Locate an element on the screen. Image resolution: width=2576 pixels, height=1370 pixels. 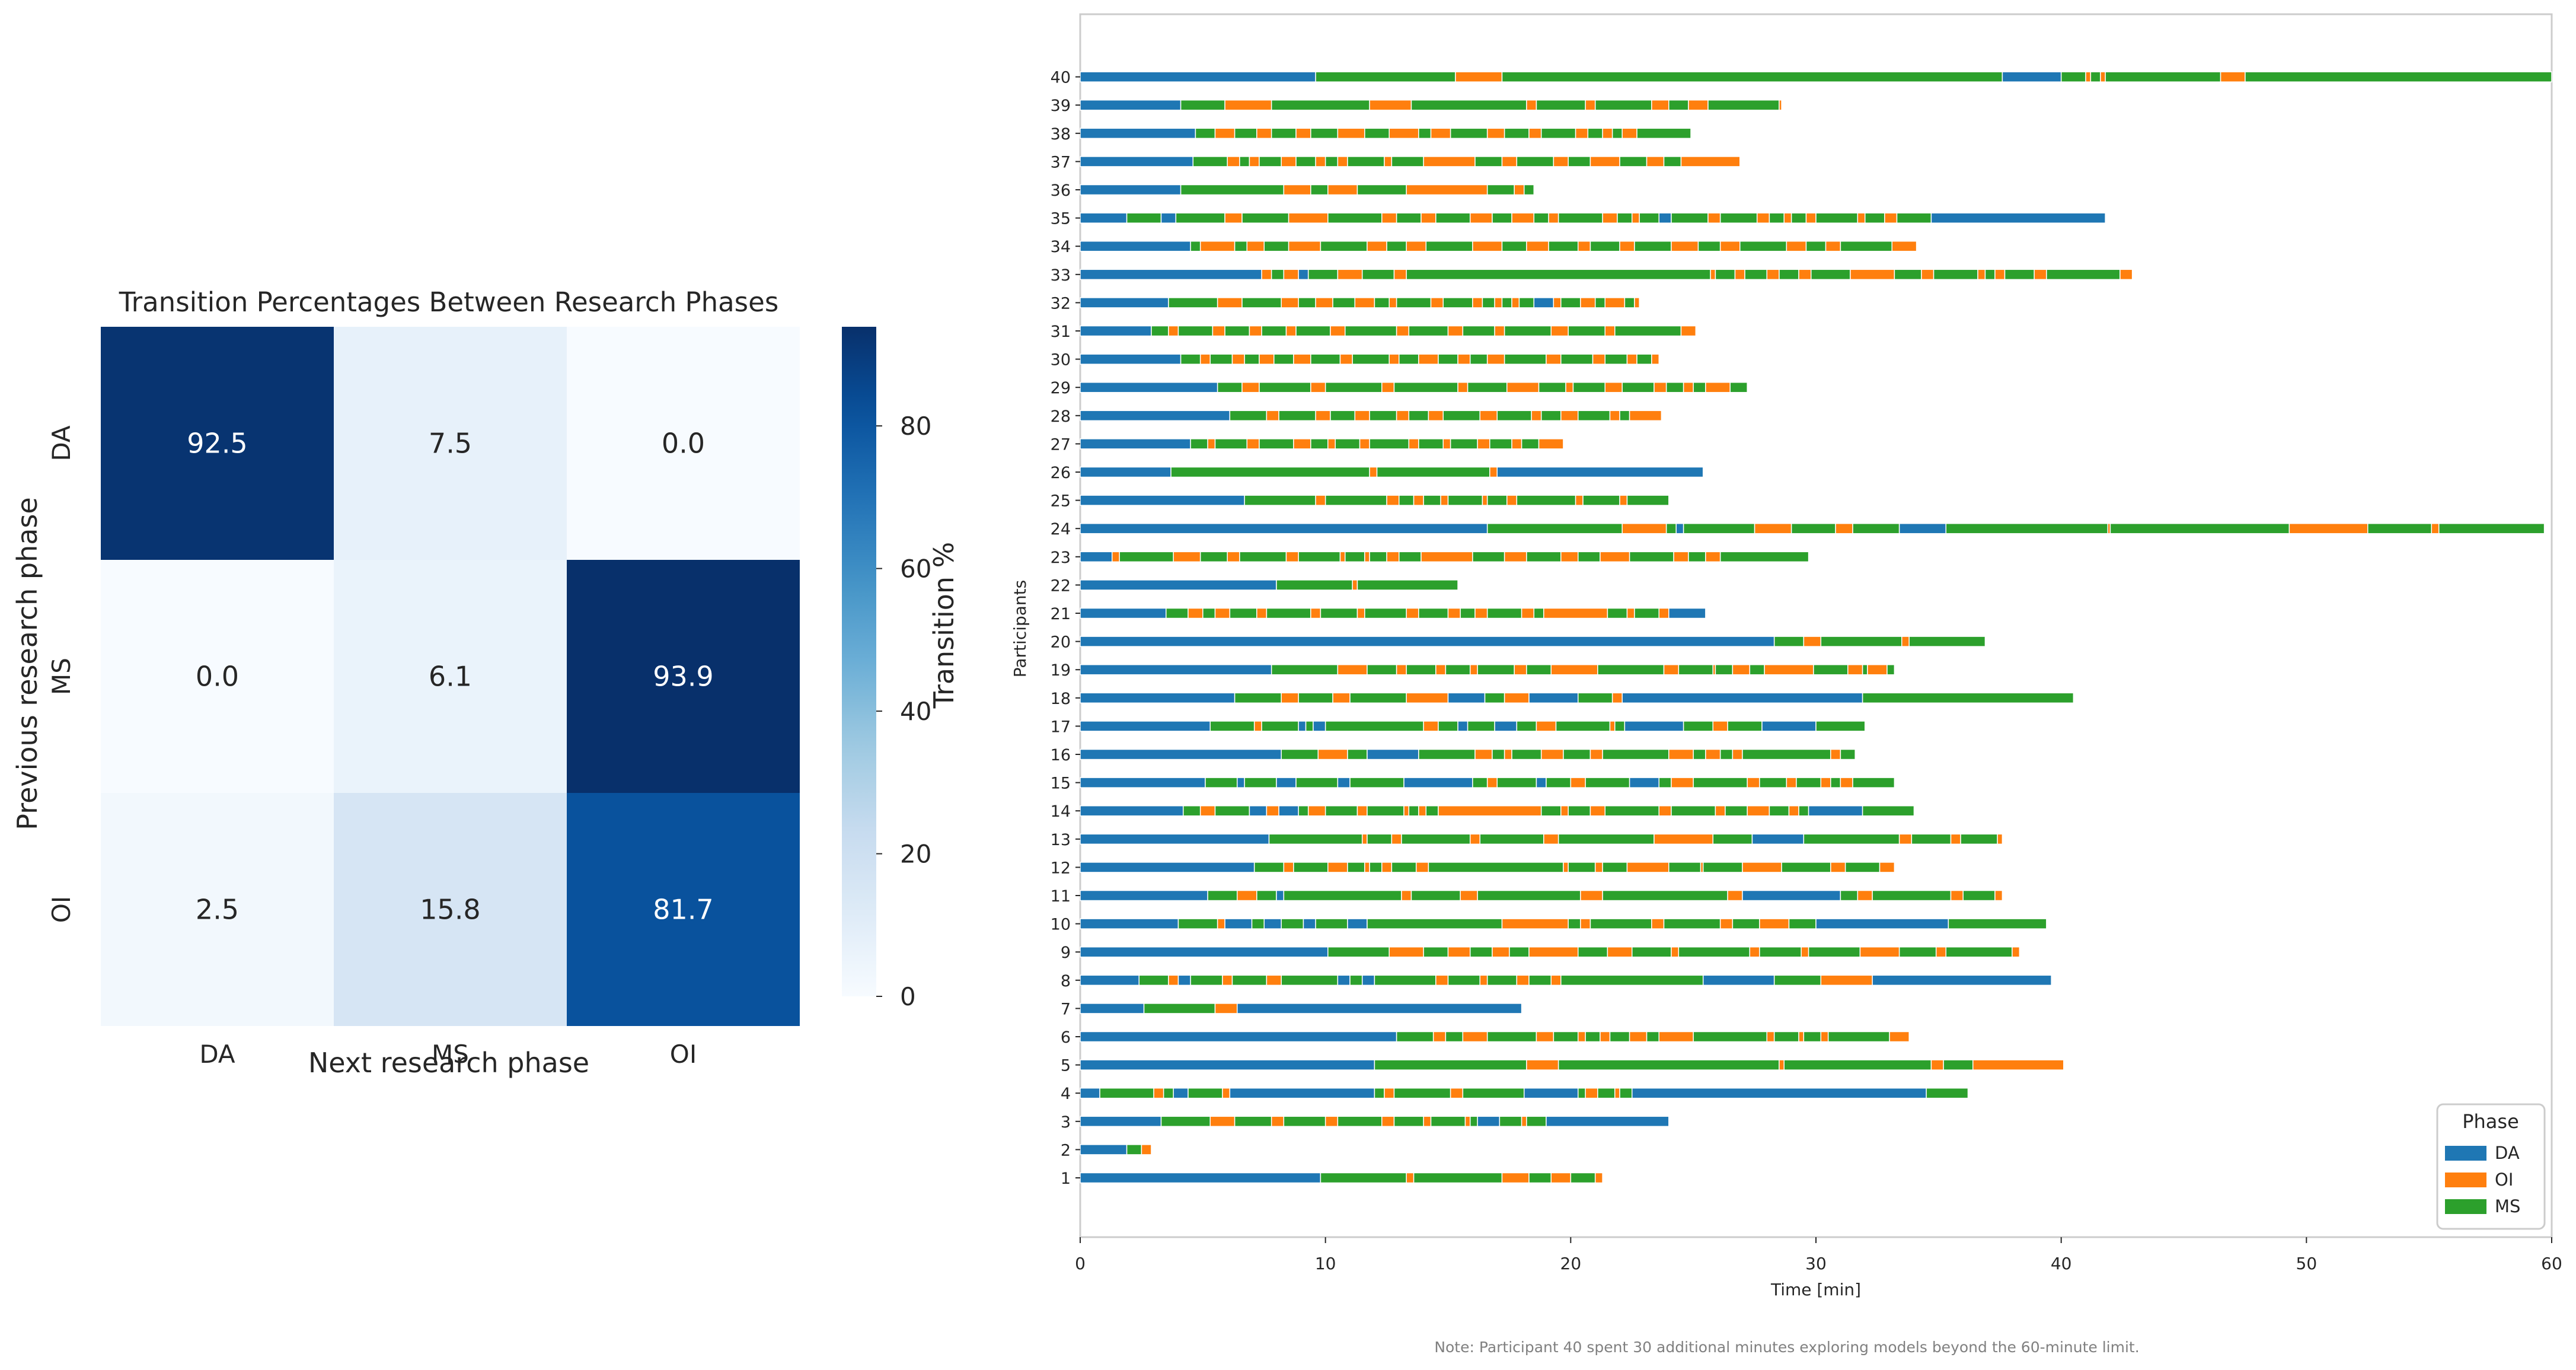
timeline-y-tick-label: 26 is located at coordinates (1061, 473).